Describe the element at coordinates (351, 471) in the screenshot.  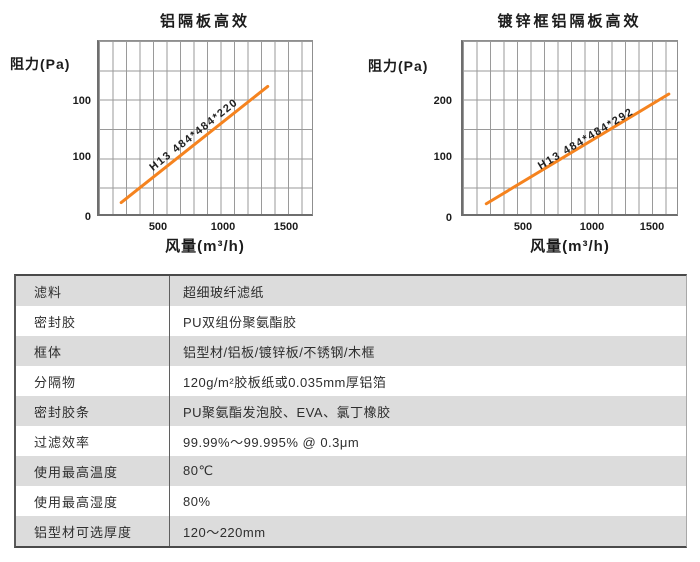
I see `table-row: 使用最高温度 80℃` at that location.